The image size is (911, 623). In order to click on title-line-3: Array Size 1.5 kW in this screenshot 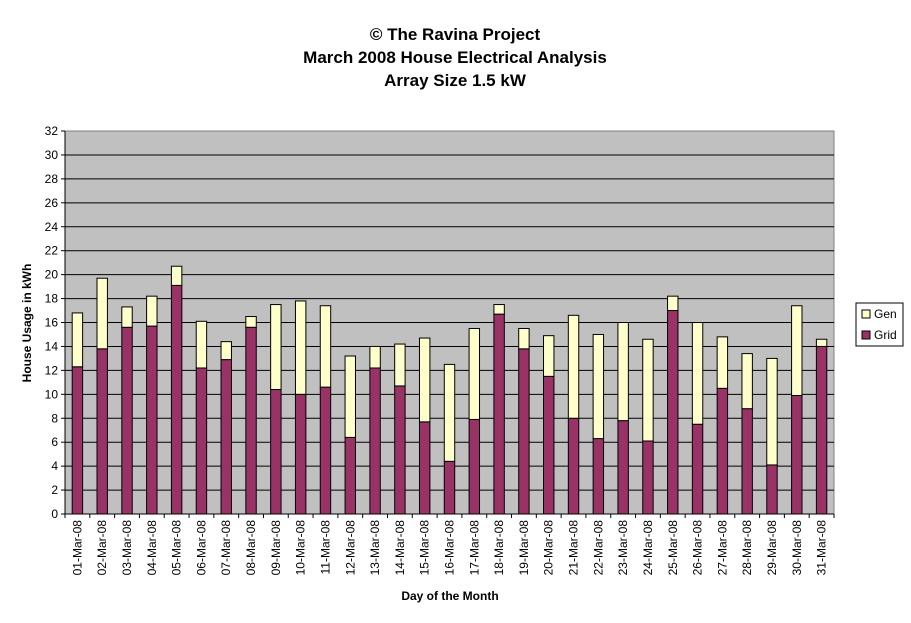, I will do `click(455, 80)`.